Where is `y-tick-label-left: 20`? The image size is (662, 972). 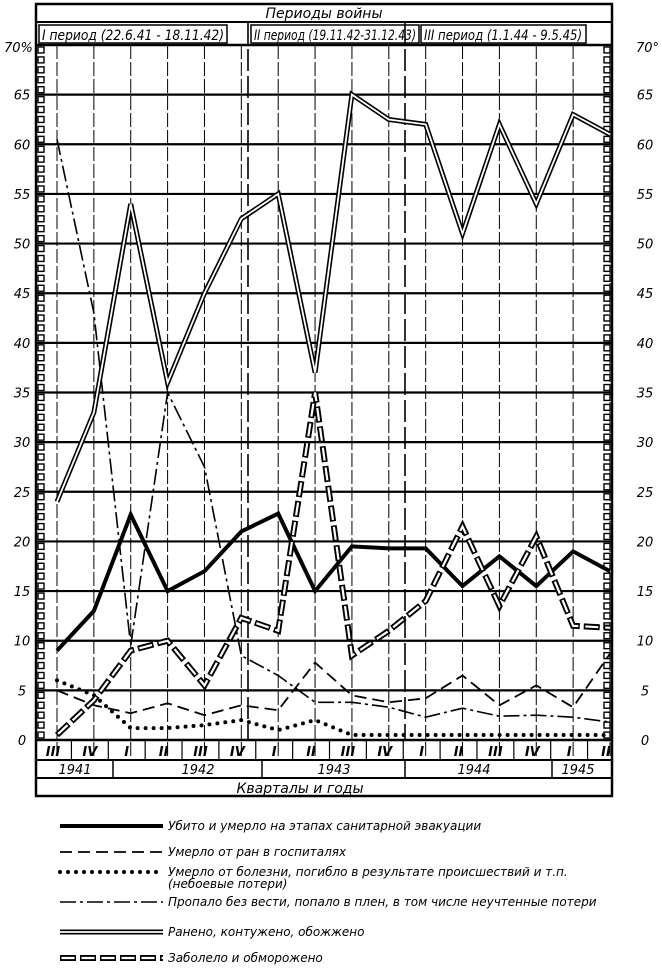
y-tick-label-left: 20 is located at coordinates (22, 542).